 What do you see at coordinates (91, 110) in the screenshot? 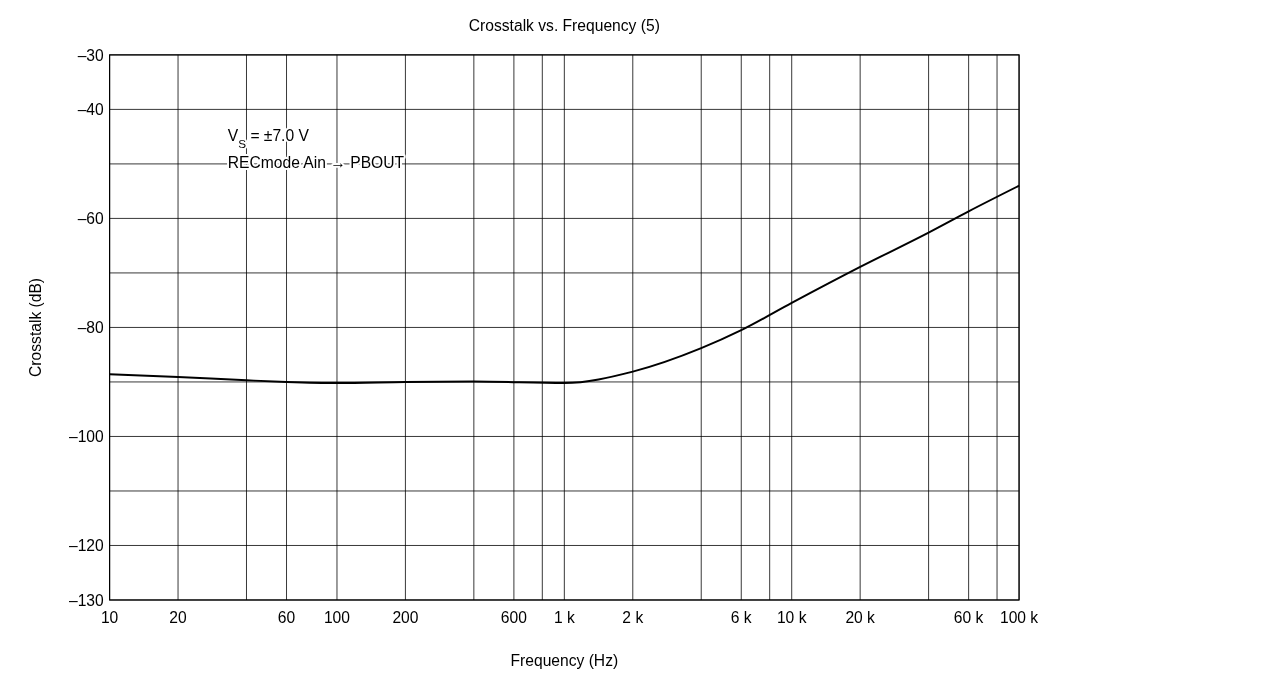
I see `y-tick-label: –40` at bounding box center [91, 110].